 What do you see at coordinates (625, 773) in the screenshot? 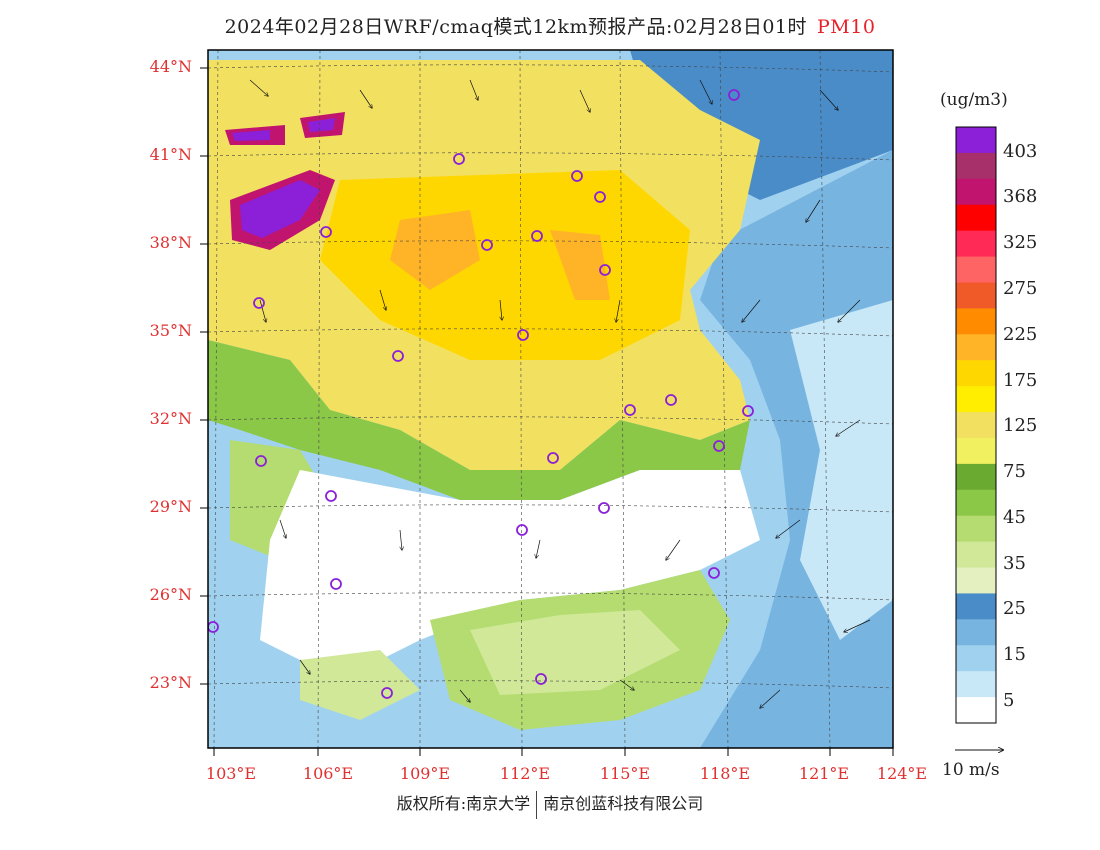
I see `lon-label-115: 115°E` at bounding box center [625, 773].